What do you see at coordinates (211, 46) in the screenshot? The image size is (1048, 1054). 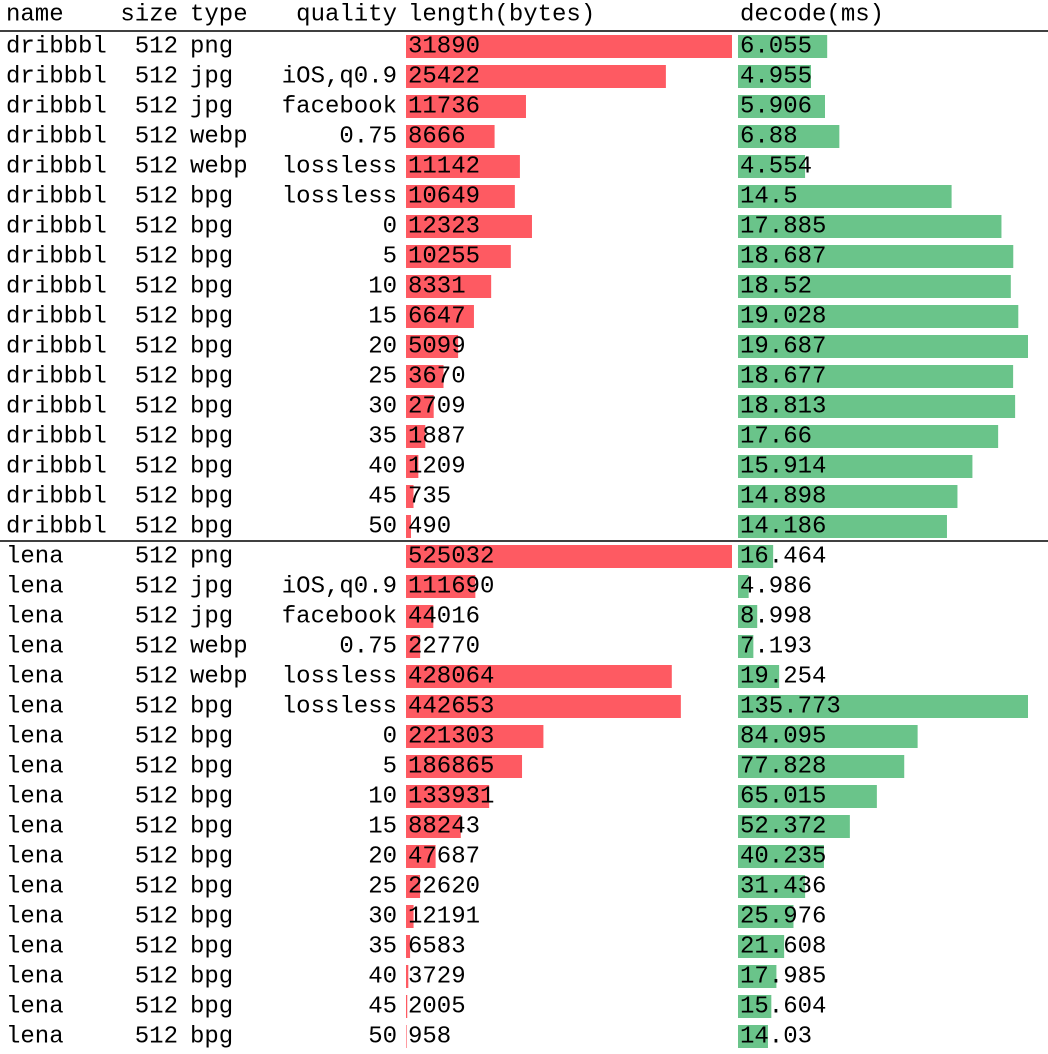 I see `type-cell: png` at bounding box center [211, 46].